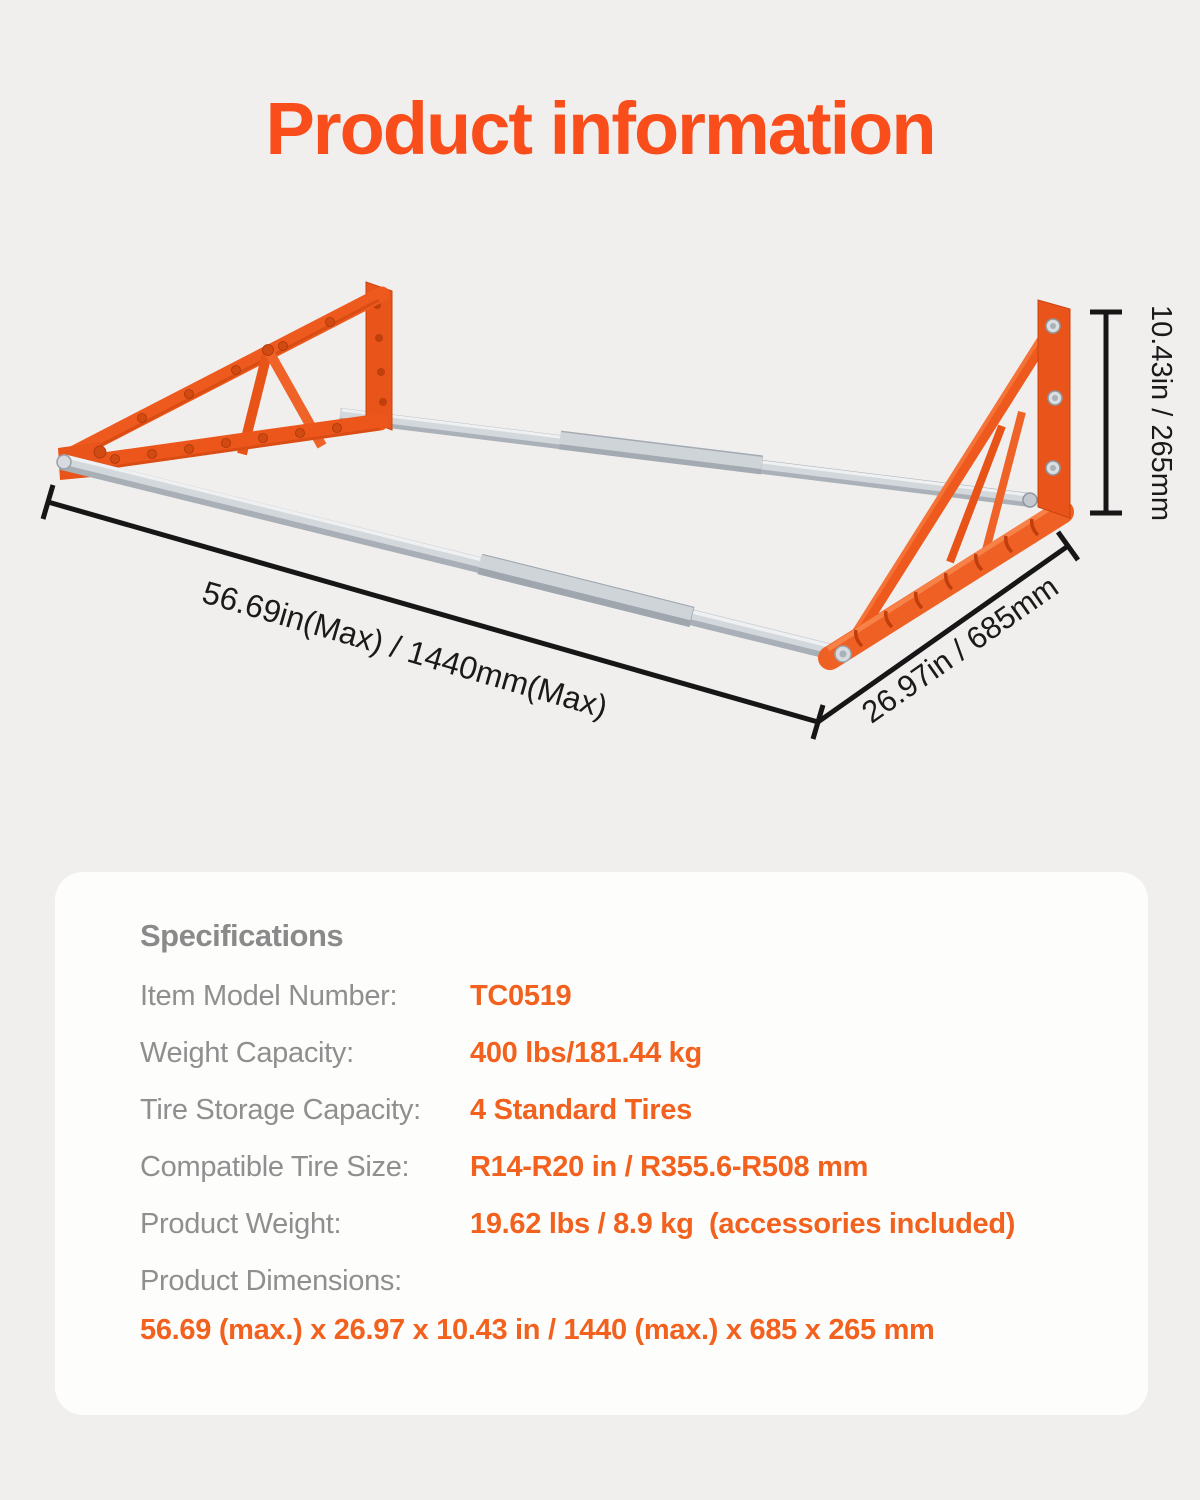  Describe the element at coordinates (947, 583) in the screenshot. I see `right-bracket-slots` at that location.